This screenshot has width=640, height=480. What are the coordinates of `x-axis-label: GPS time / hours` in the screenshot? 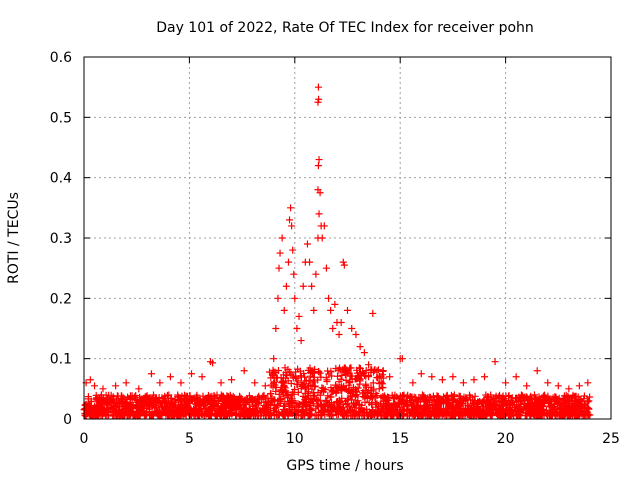 It's located at (344, 466).